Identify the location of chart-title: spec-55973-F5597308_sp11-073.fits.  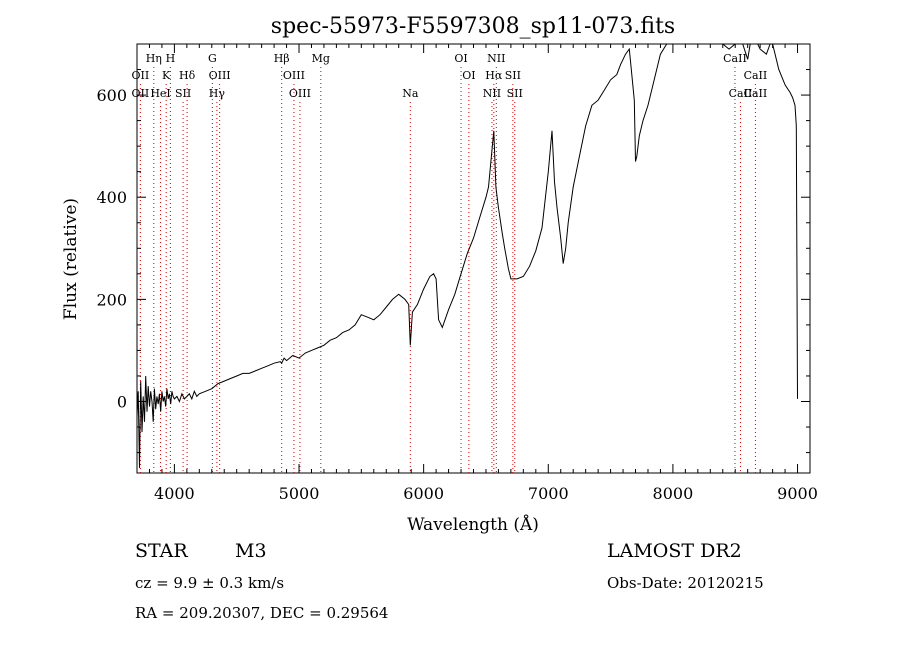
(473, 26).